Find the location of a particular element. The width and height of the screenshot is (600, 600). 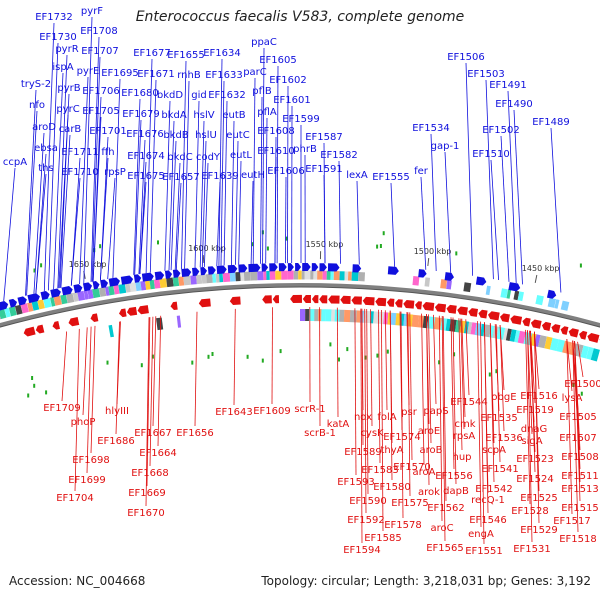

gene-label-forward: EF1510 is located at coordinates (491, 154).